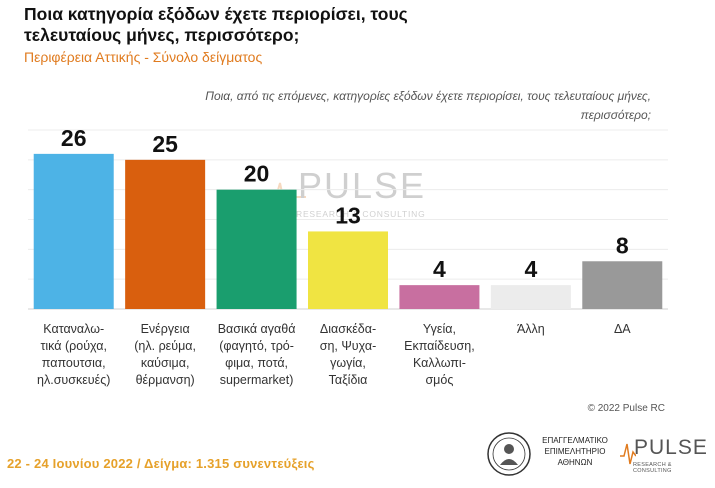  What do you see at coordinates (652, 468) in the screenshot?
I see `pulse-logo-sub: RESEARCH & CONSULTING` at bounding box center [652, 468].